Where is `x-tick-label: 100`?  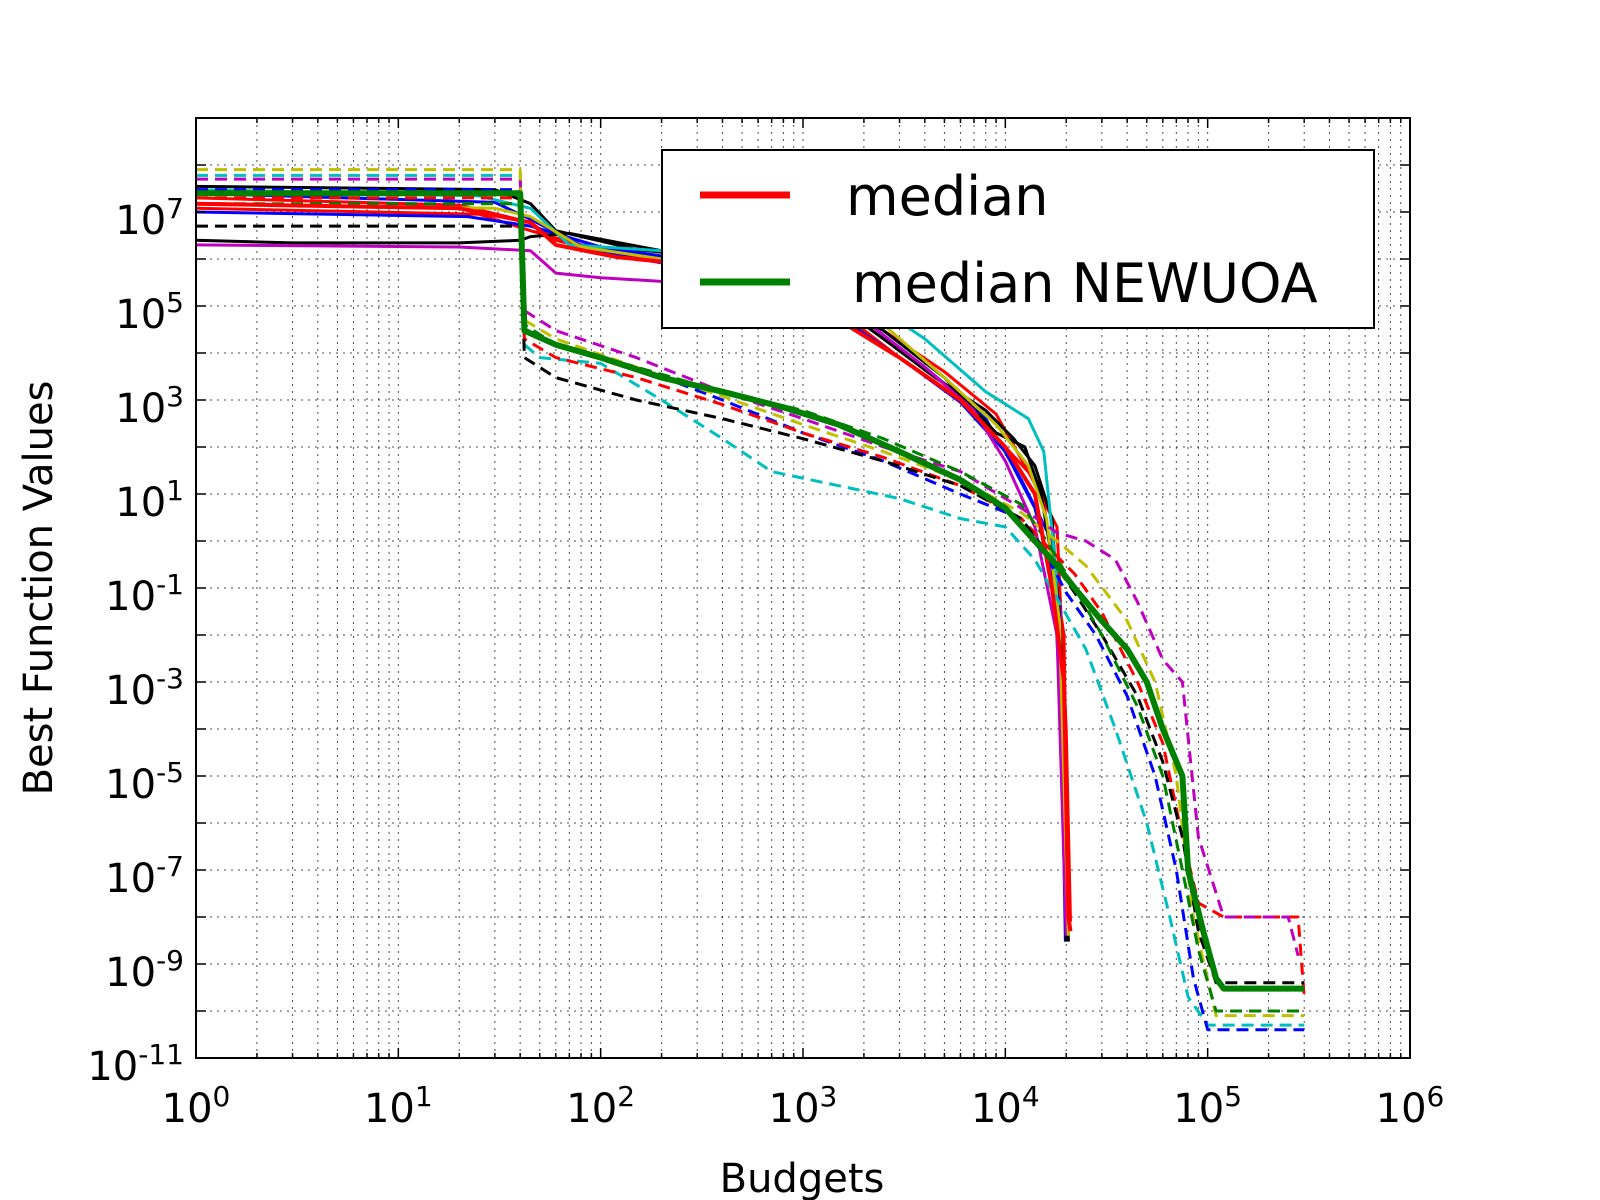 x-tick-label: 100 is located at coordinates (196, 1106).